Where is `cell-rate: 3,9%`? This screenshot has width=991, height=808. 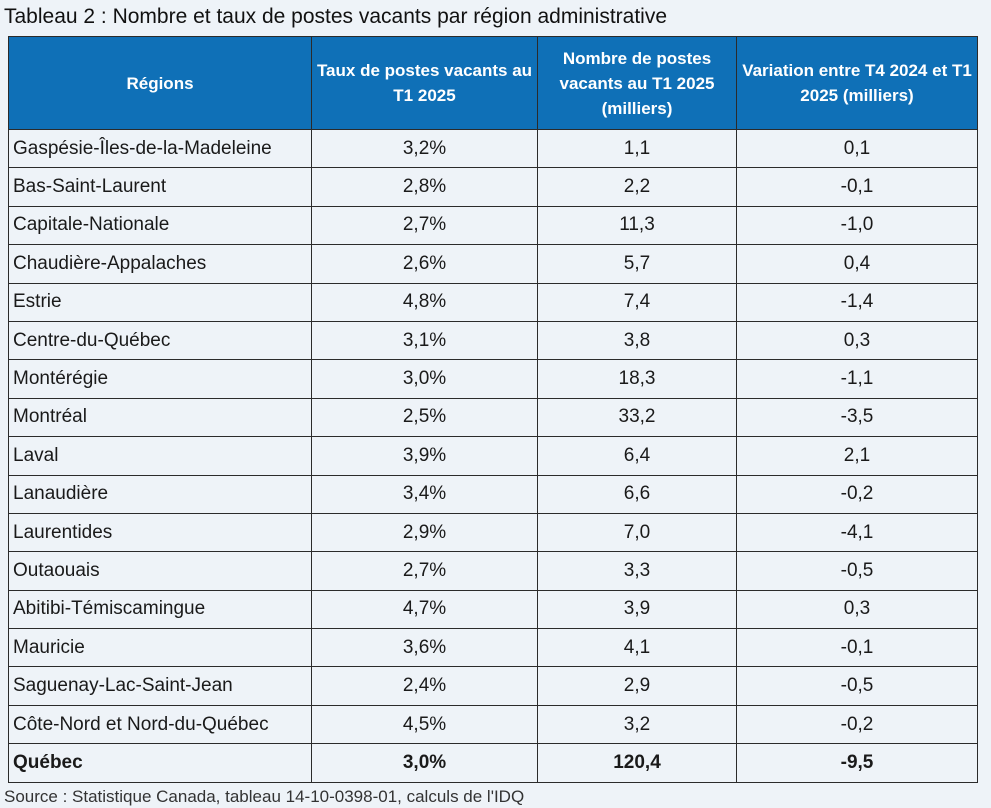 cell-rate: 3,9% is located at coordinates (424, 456).